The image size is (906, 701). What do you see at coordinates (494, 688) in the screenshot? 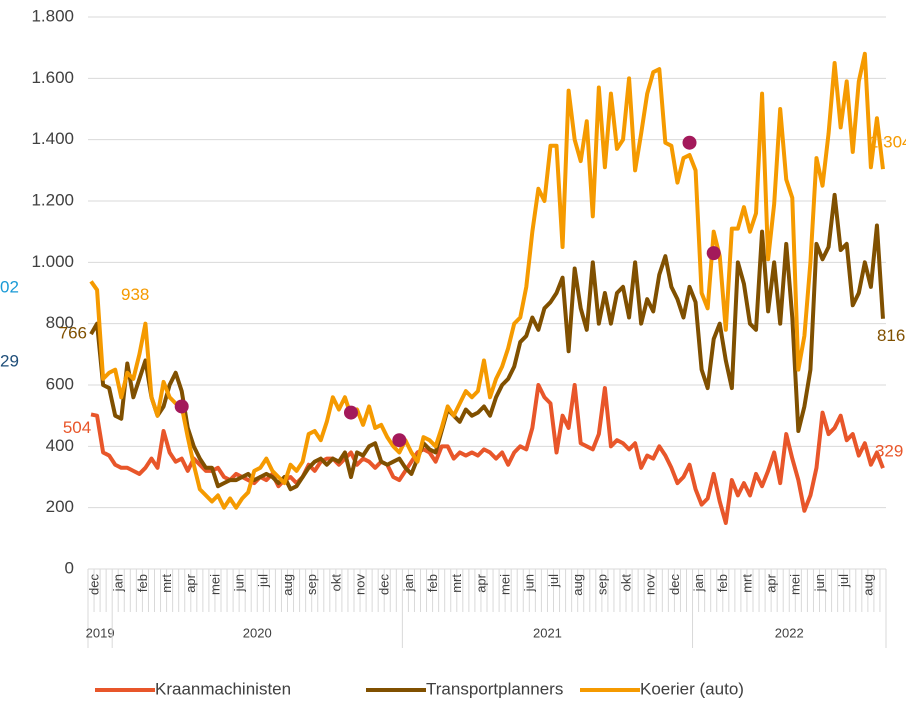
I see `legend-label: Transportplanners` at bounding box center [494, 688].